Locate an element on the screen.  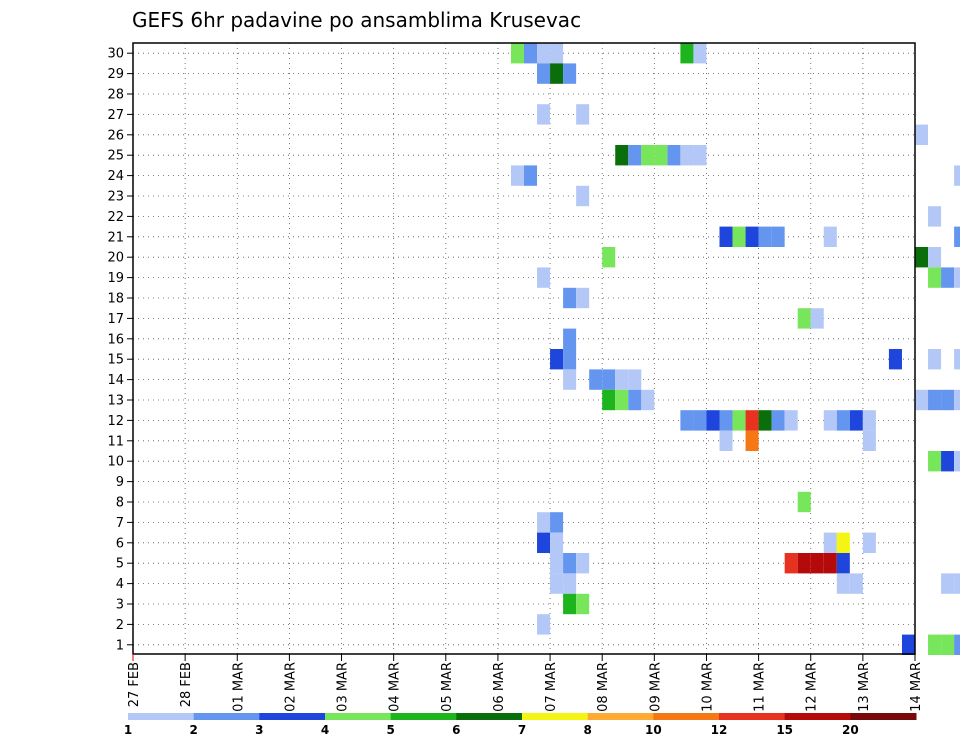
x-tick-label: 13 MAR is located at coordinates (864, 687).